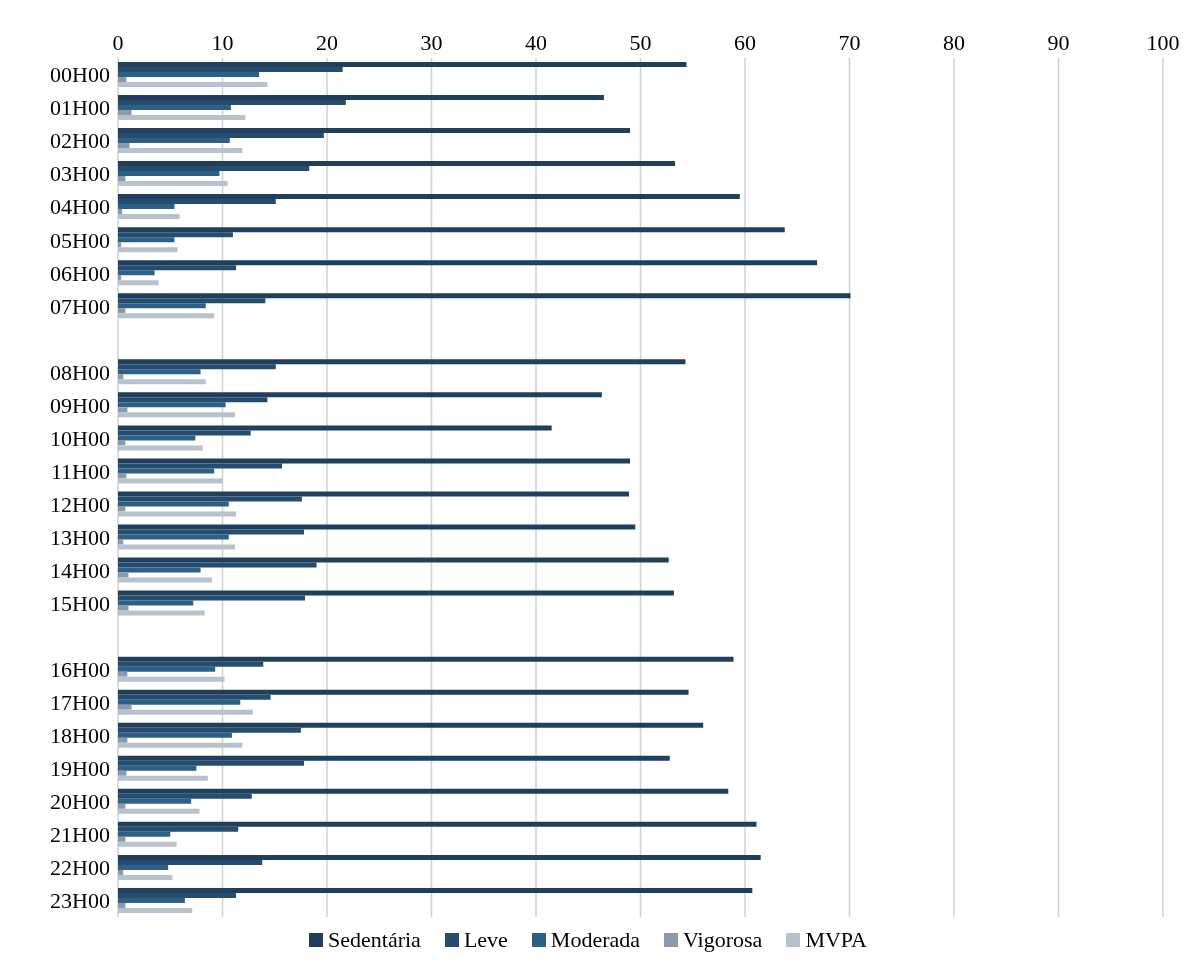 Image resolution: width=1199 pixels, height=976 pixels. I want to click on y-tick-label: 19H00, so click(80, 769).